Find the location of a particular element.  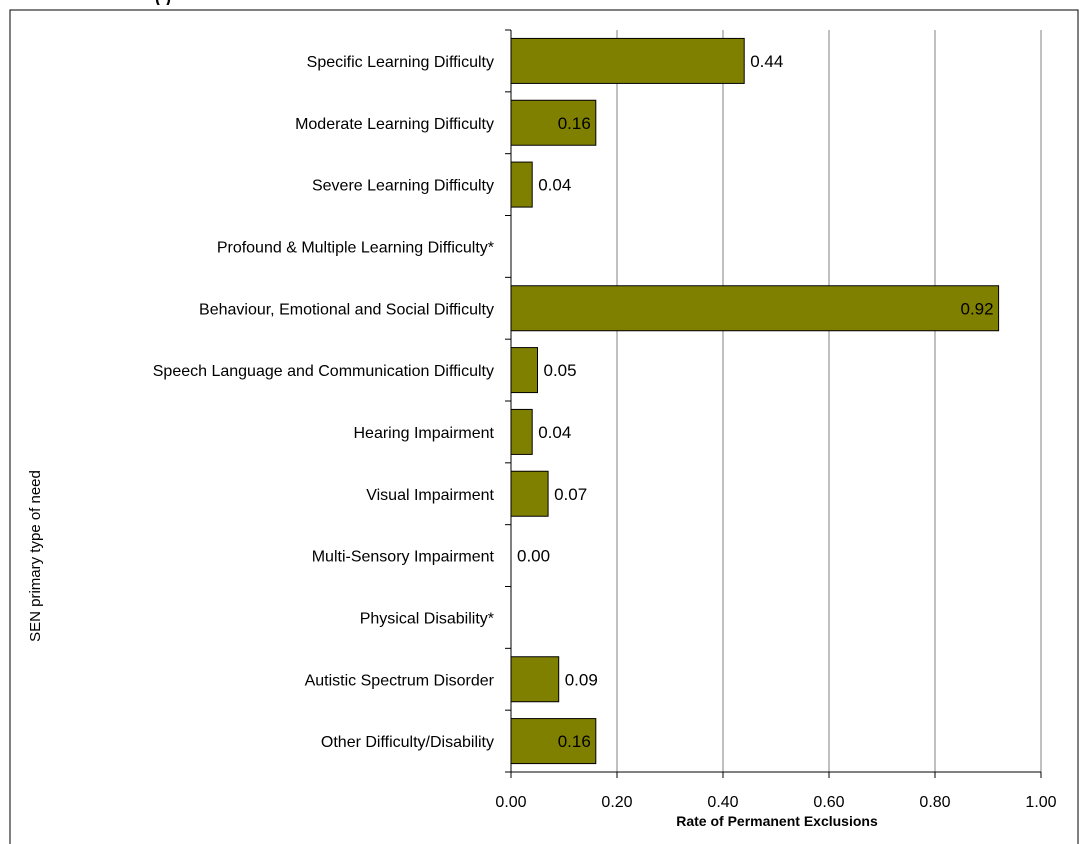

data-label: 0.07 is located at coordinates (570, 494).